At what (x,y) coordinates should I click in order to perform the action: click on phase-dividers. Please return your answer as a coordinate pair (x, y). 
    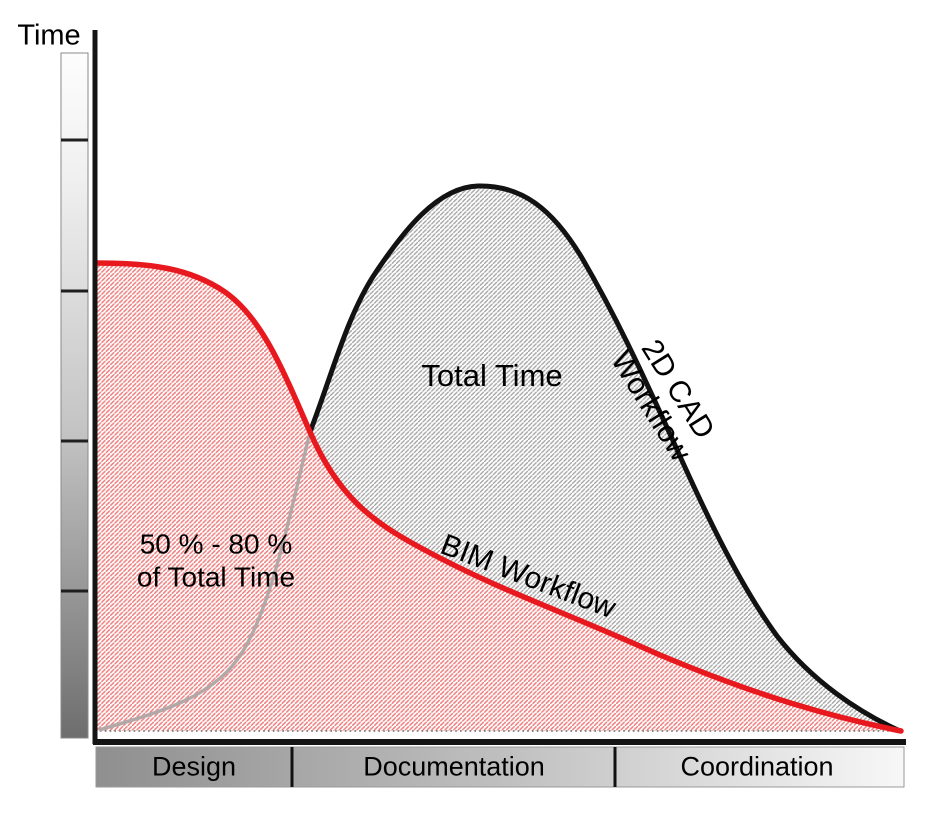
    Looking at the image, I should click on (453, 767).